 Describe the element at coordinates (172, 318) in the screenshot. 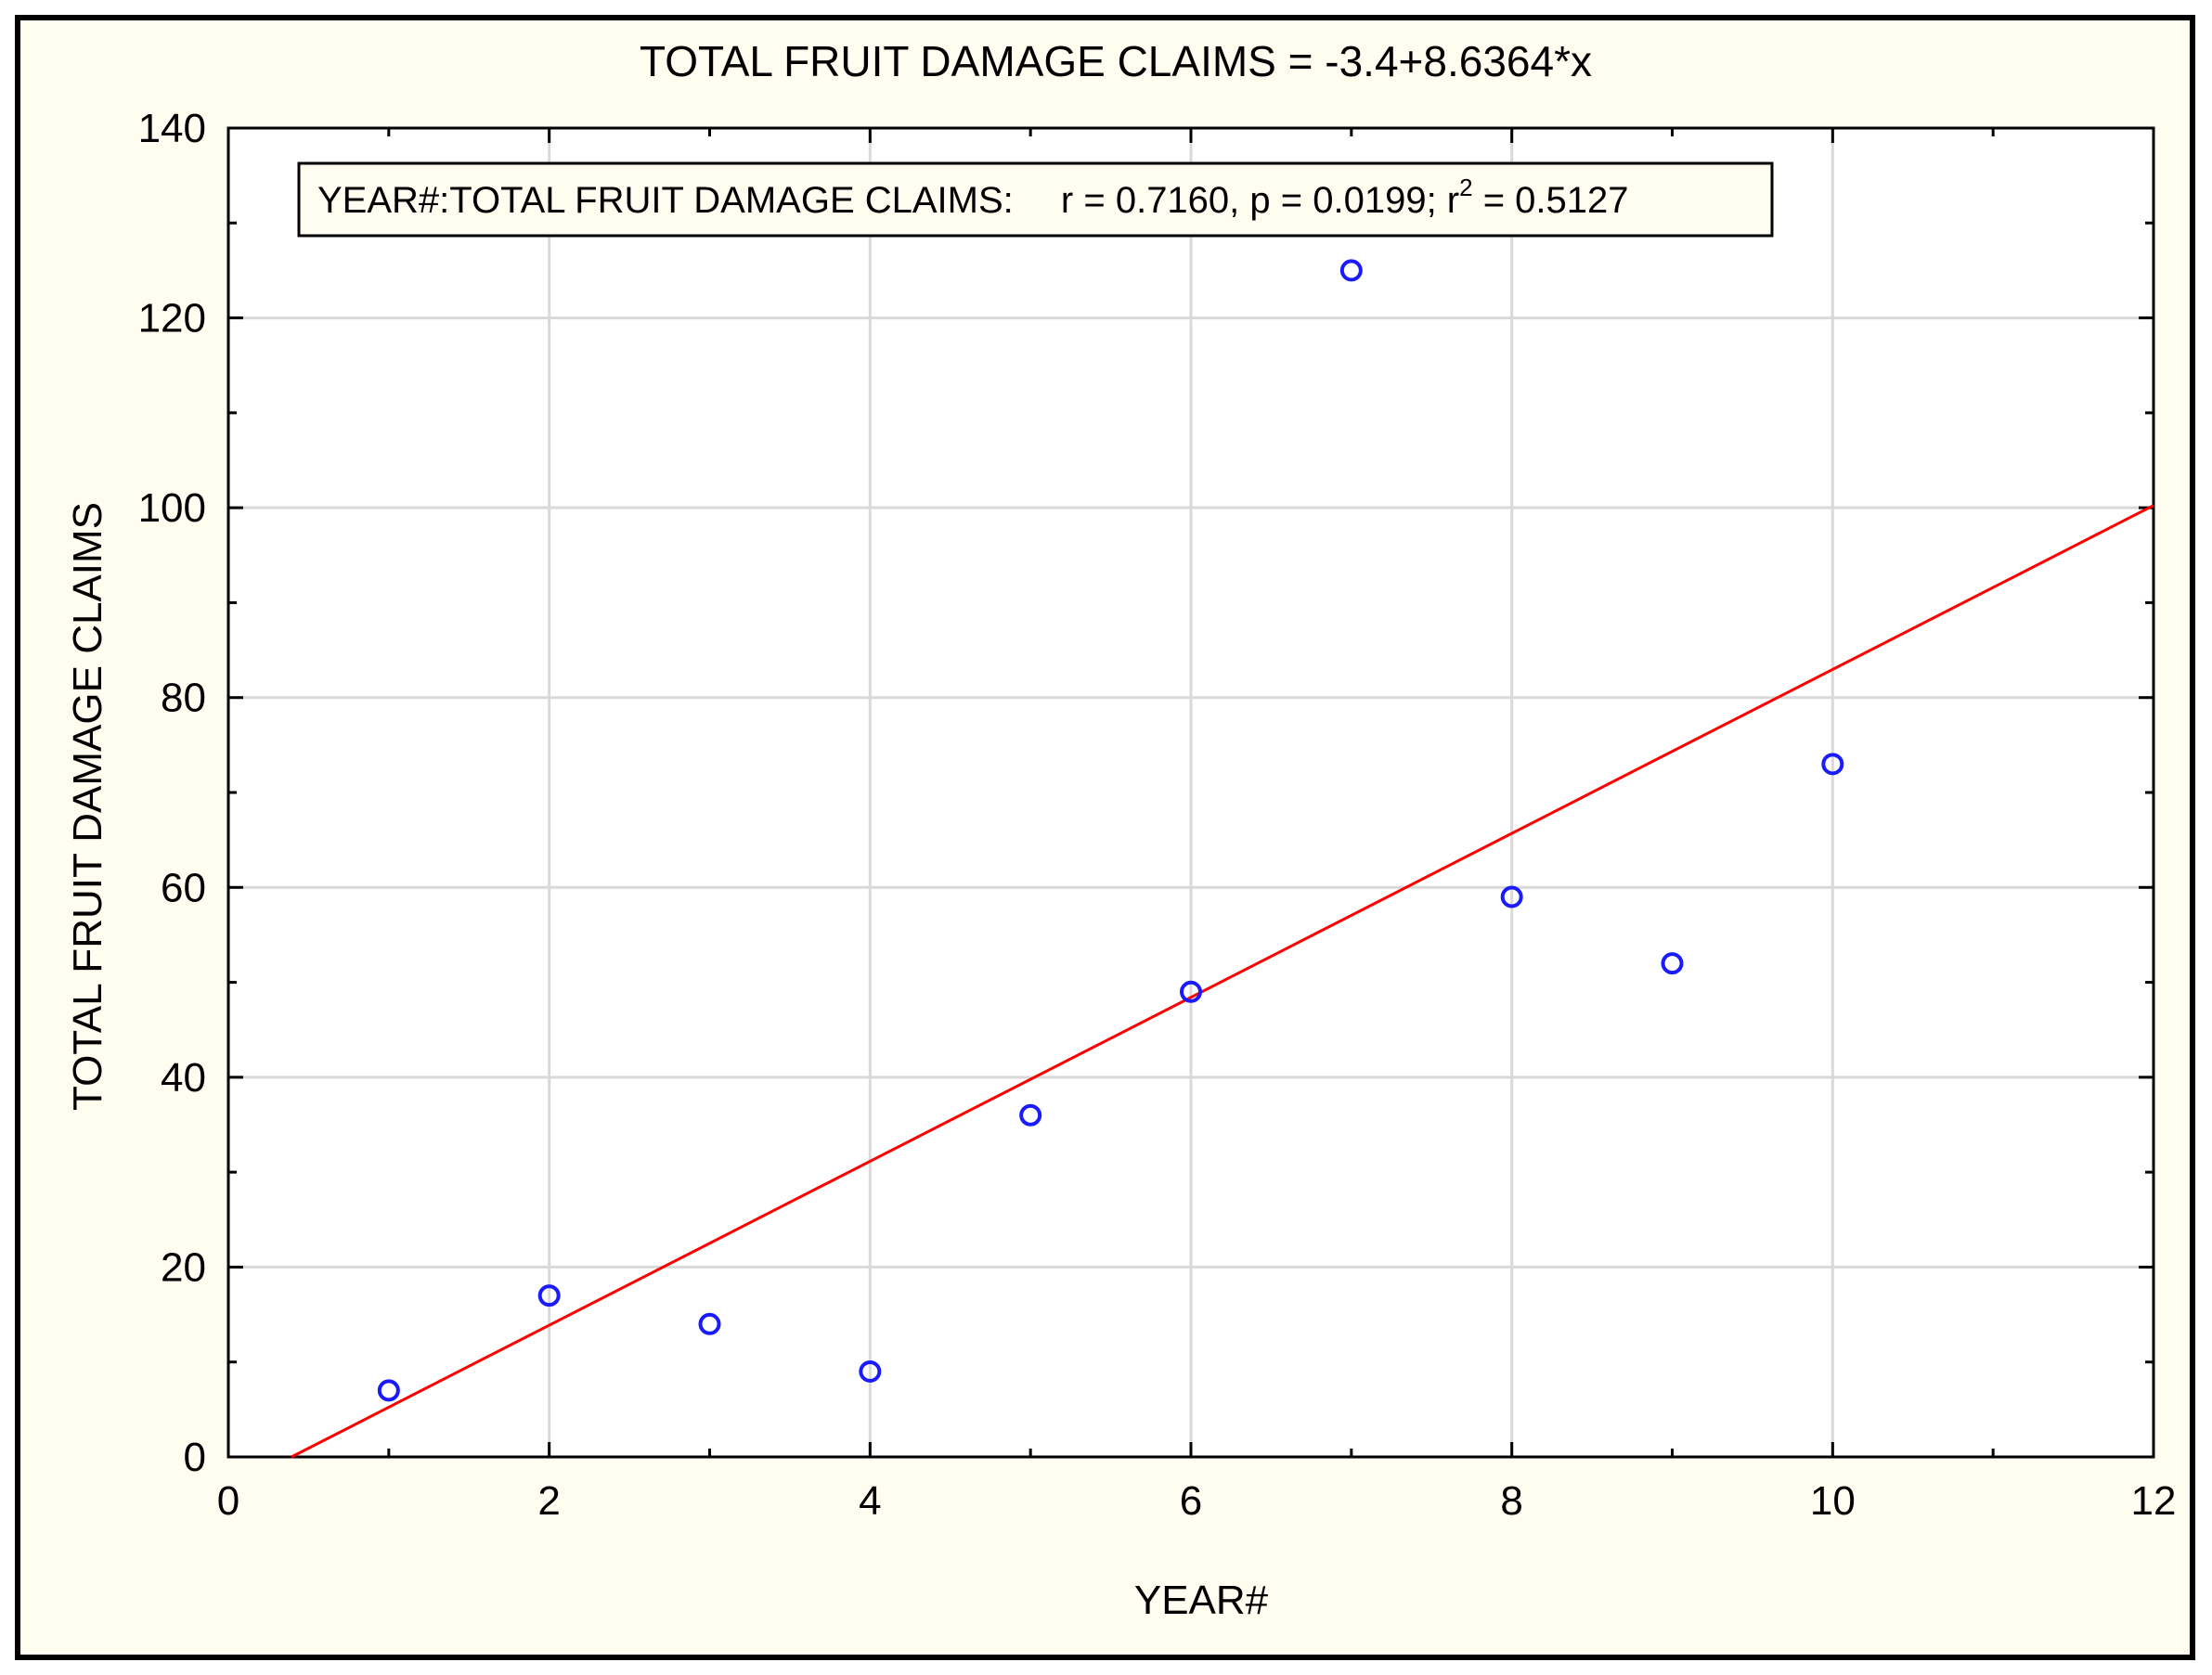

I see `y-tick-label: 120` at that location.